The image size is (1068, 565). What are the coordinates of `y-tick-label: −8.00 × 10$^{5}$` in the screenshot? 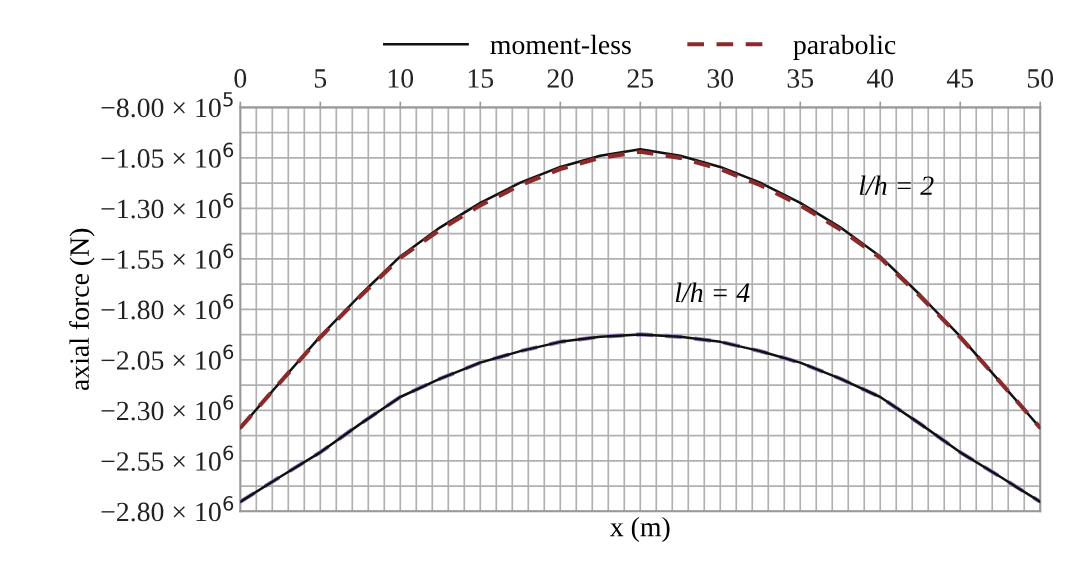 It's located at (167, 105).